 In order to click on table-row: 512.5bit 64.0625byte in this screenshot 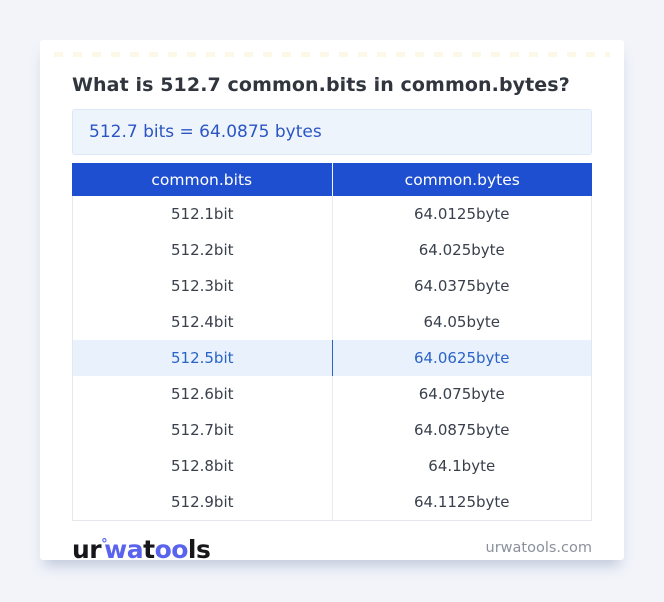, I will do `click(332, 358)`.